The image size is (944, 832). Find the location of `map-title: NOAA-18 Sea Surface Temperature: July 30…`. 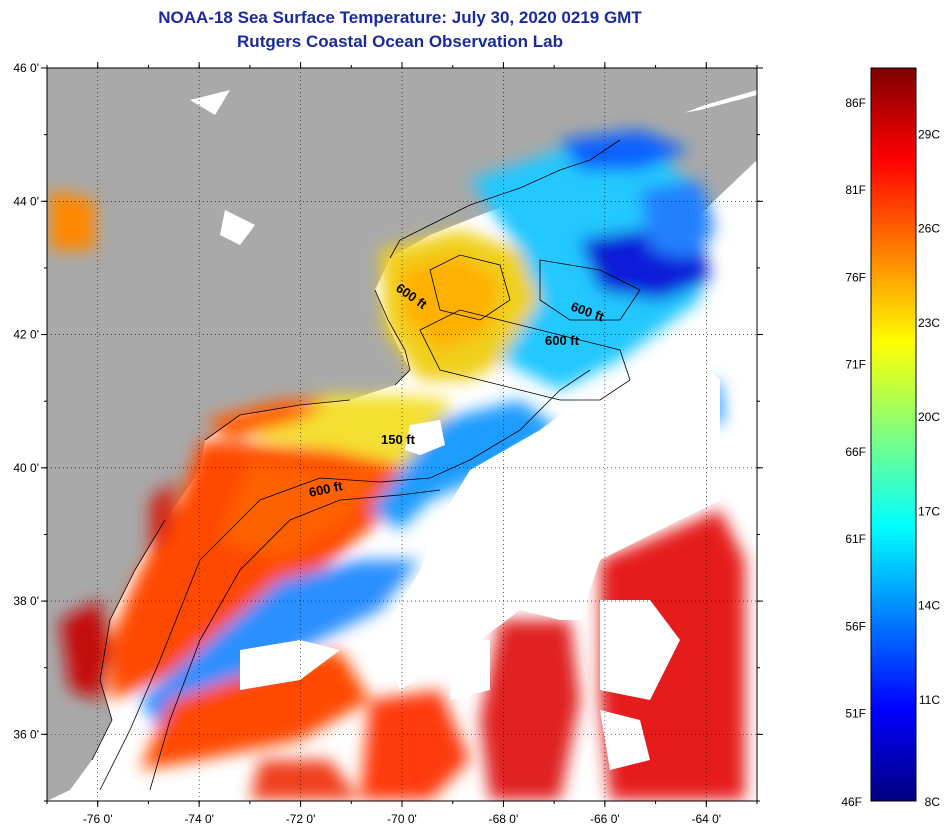

map-title: NOAA-18 Sea Surface Temperature: July 30… is located at coordinates (400, 17).